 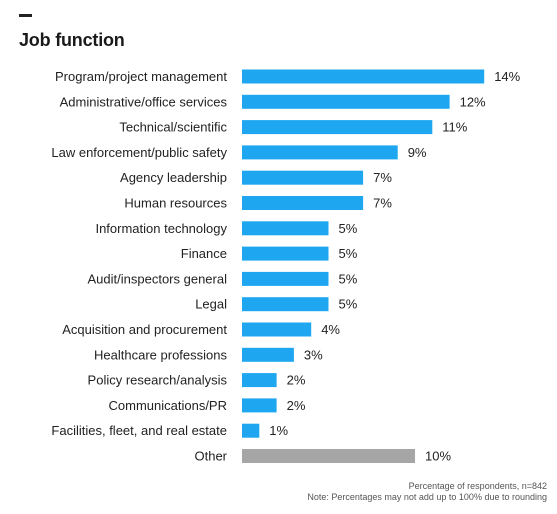 What do you see at coordinates (160, 354) in the screenshot?
I see `category-label: Healthcare professions` at bounding box center [160, 354].